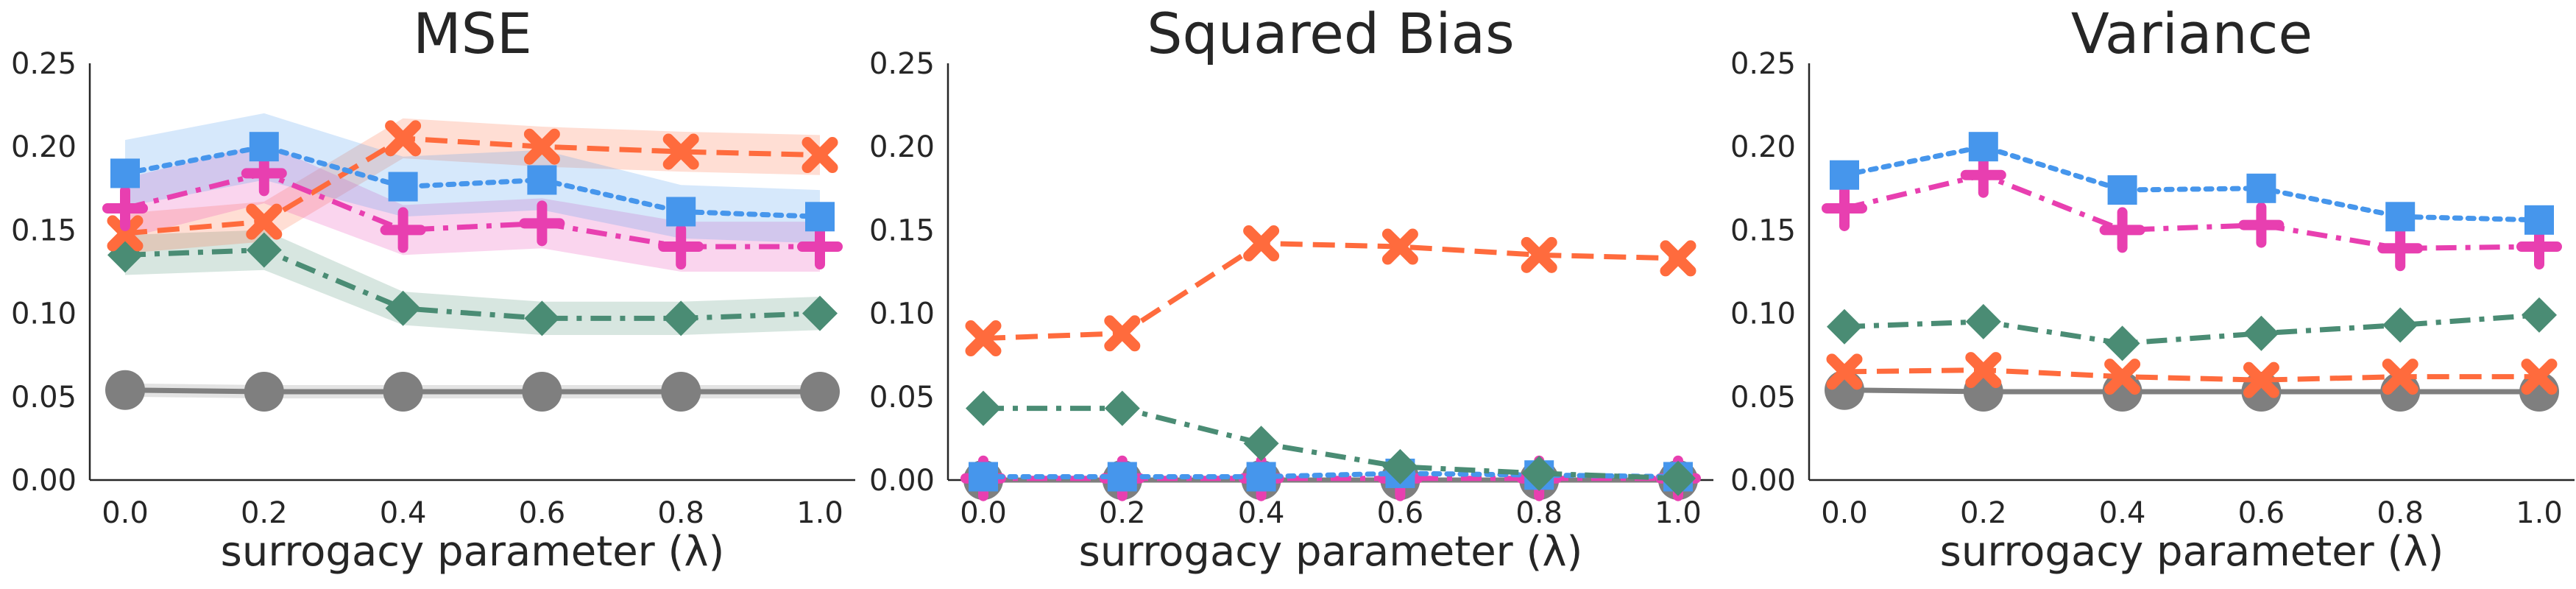  I want to click on panel-title: MSE, so click(472, 33).